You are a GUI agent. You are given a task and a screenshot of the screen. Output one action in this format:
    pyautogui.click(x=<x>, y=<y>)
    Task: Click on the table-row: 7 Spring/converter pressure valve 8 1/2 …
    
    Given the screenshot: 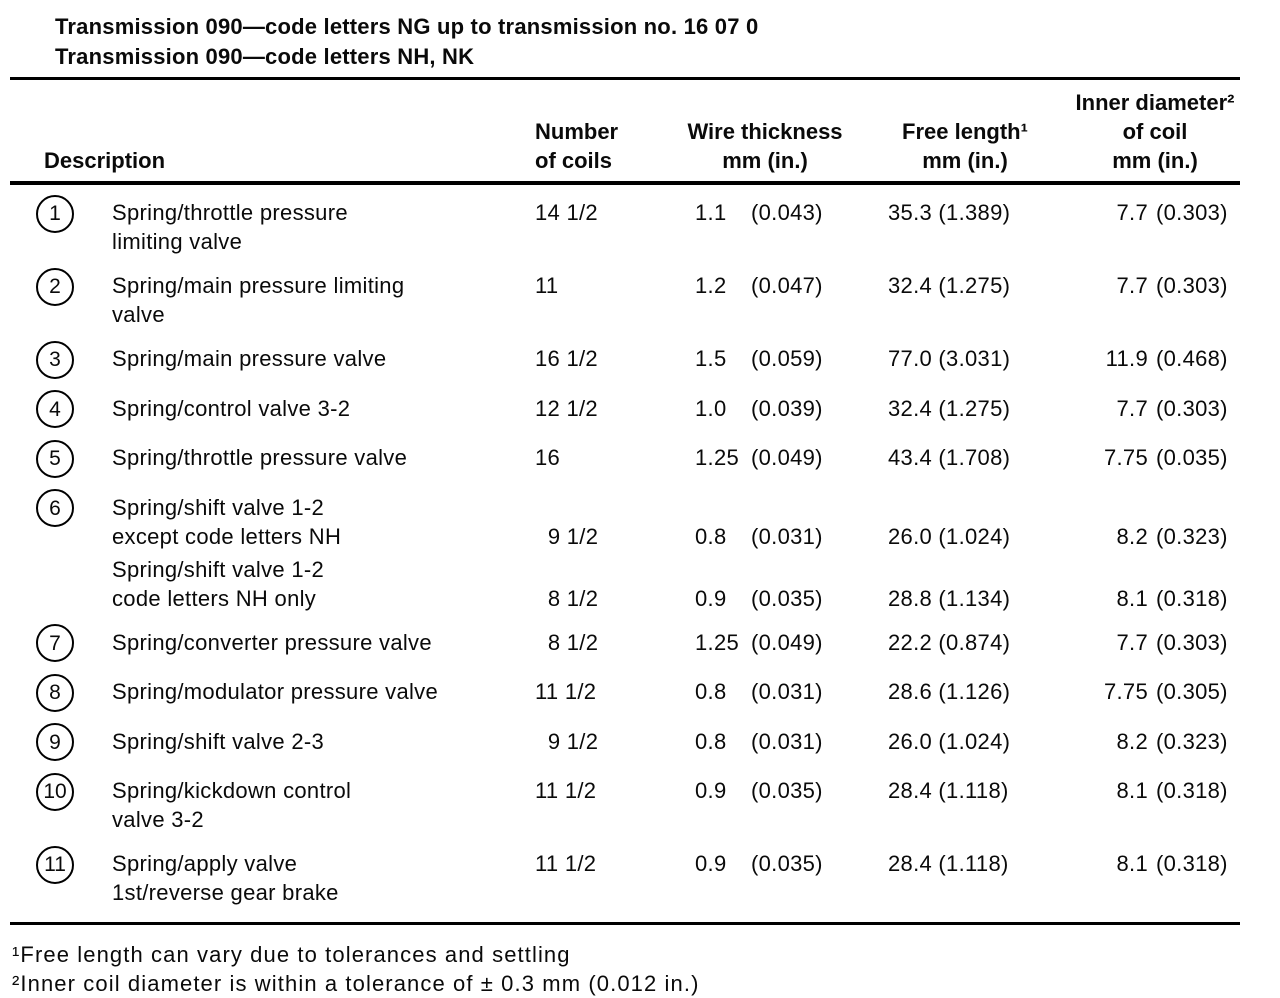 What is the action you would take?
    pyautogui.click(x=625, y=643)
    